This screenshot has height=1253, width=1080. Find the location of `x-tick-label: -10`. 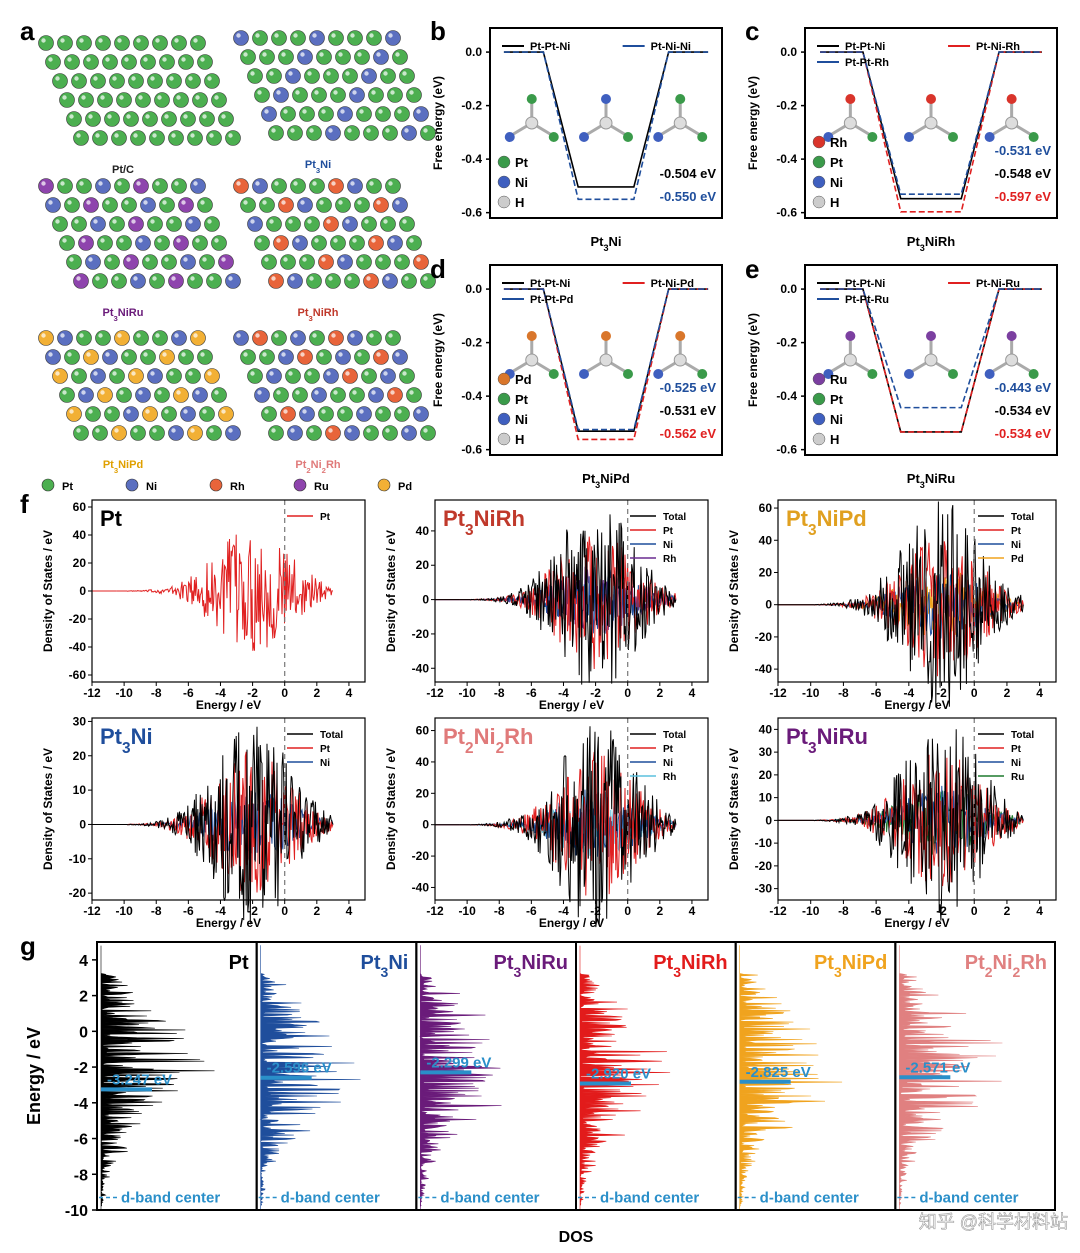

x-tick-label: -10 is located at coordinates (124, 911).